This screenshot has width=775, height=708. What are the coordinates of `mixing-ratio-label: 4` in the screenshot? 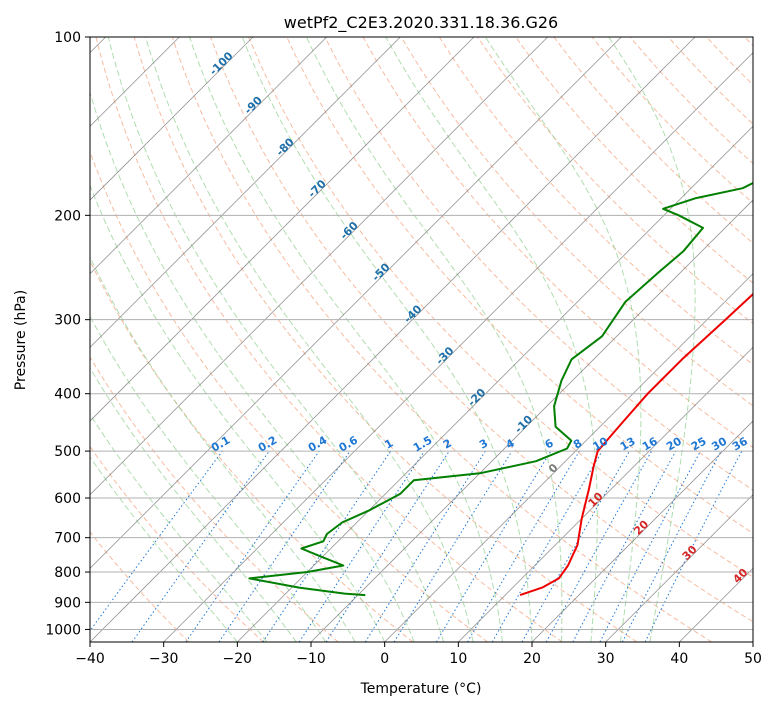 It's located at (510, 443).